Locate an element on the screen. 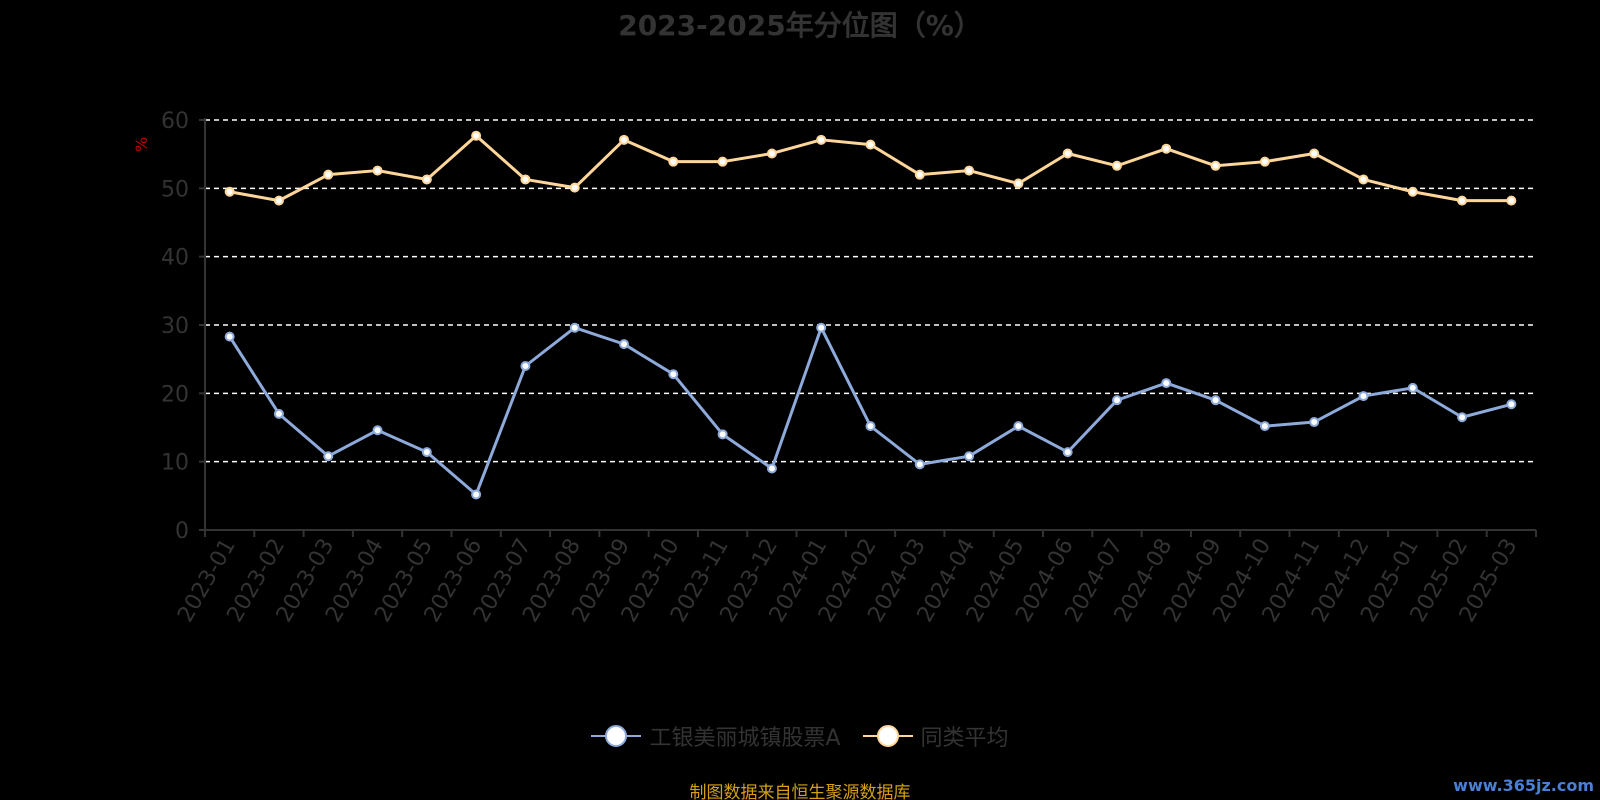 Image resolution: width=1600 pixels, height=800 pixels. legend-item-peer-average: 同类平均 is located at coordinates (935, 736).